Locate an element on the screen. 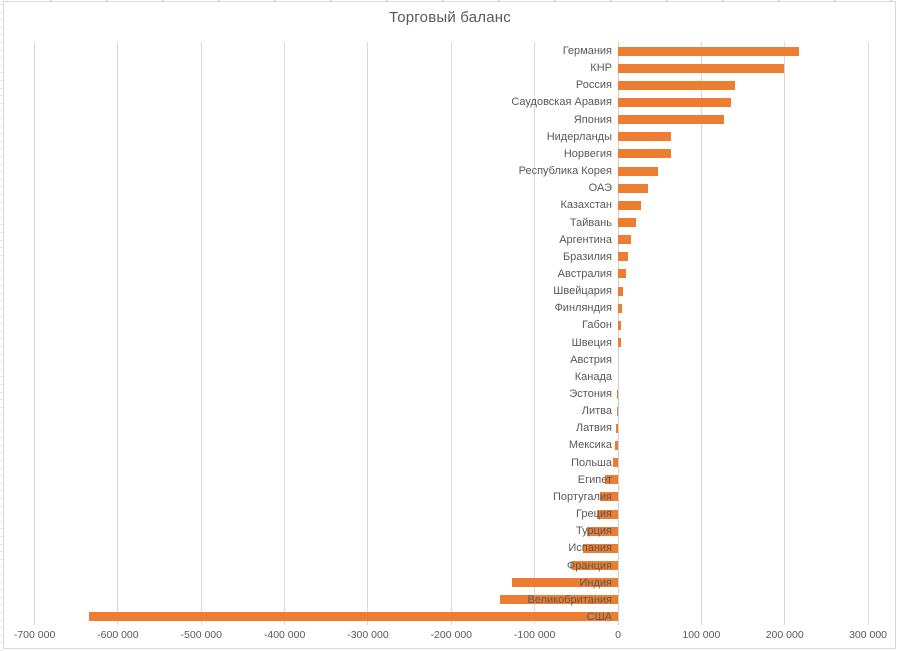  category-label: КНР is located at coordinates (601, 68).